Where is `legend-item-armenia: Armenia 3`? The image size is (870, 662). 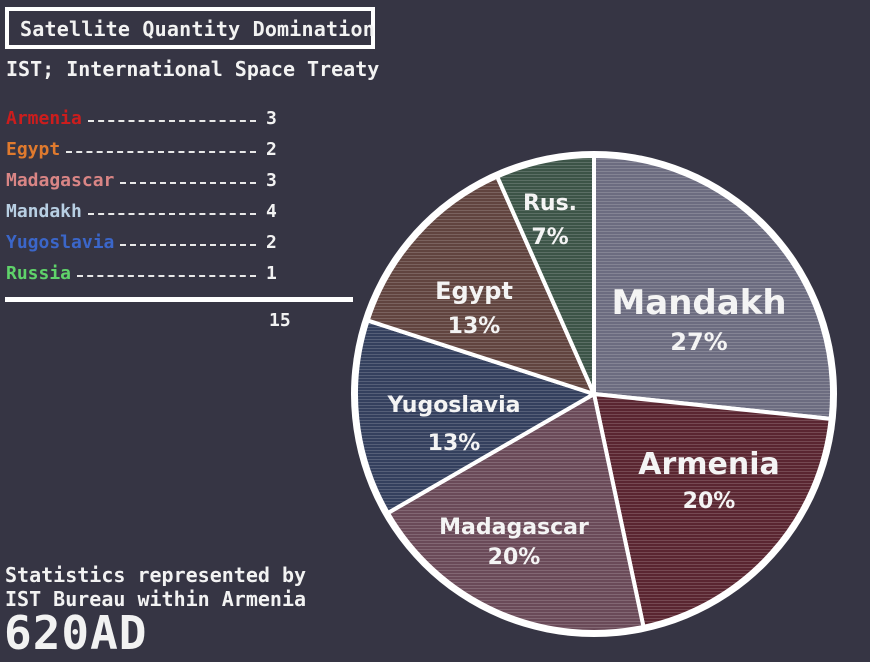
legend-item-armenia: Armenia 3 is located at coordinates (186, 123).